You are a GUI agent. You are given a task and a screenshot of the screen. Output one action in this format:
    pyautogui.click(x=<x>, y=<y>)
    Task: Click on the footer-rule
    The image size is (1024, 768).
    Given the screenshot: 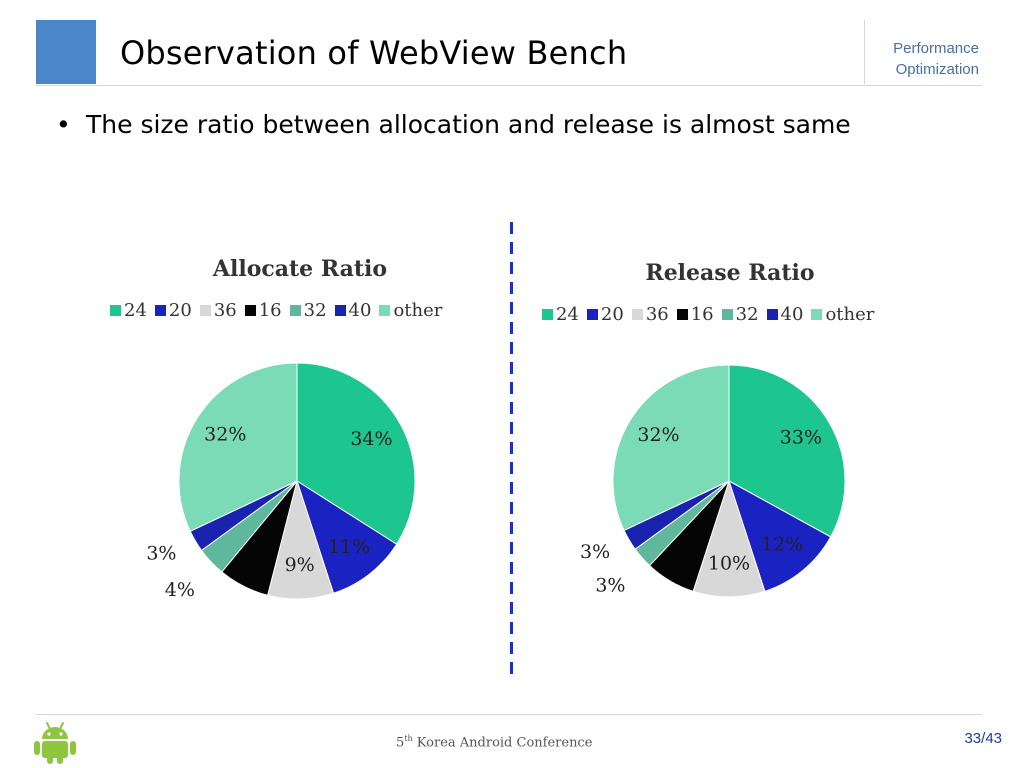 What is the action you would take?
    pyautogui.click(x=509, y=714)
    